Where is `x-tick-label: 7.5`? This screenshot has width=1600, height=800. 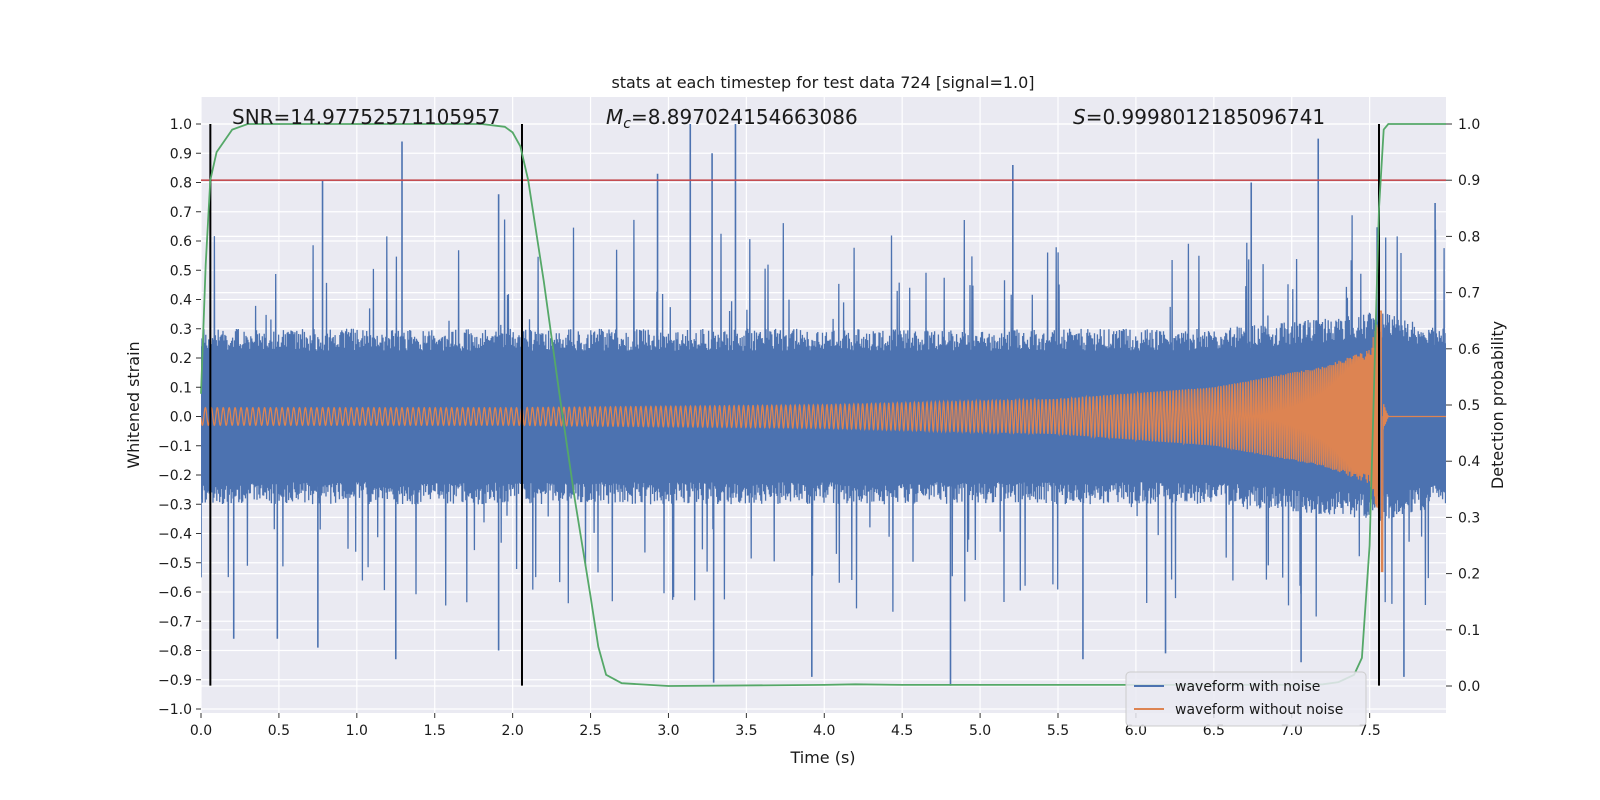 x-tick-label: 7.5 is located at coordinates (1370, 731).